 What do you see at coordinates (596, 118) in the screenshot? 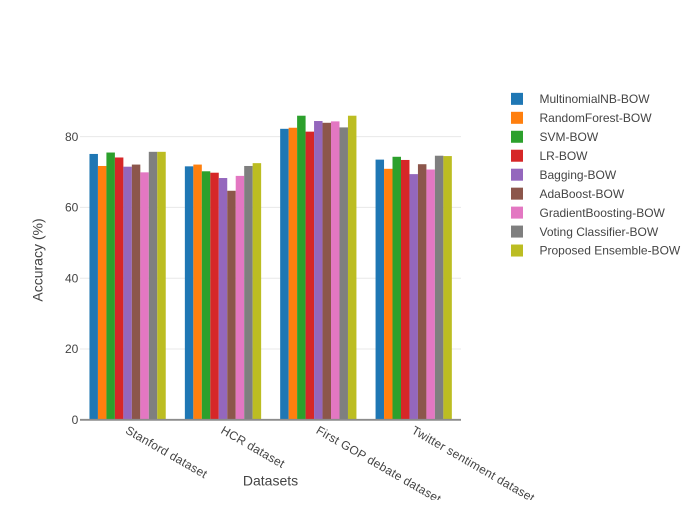
I see `svg-text: RandomForest-BOW` at bounding box center [596, 118].